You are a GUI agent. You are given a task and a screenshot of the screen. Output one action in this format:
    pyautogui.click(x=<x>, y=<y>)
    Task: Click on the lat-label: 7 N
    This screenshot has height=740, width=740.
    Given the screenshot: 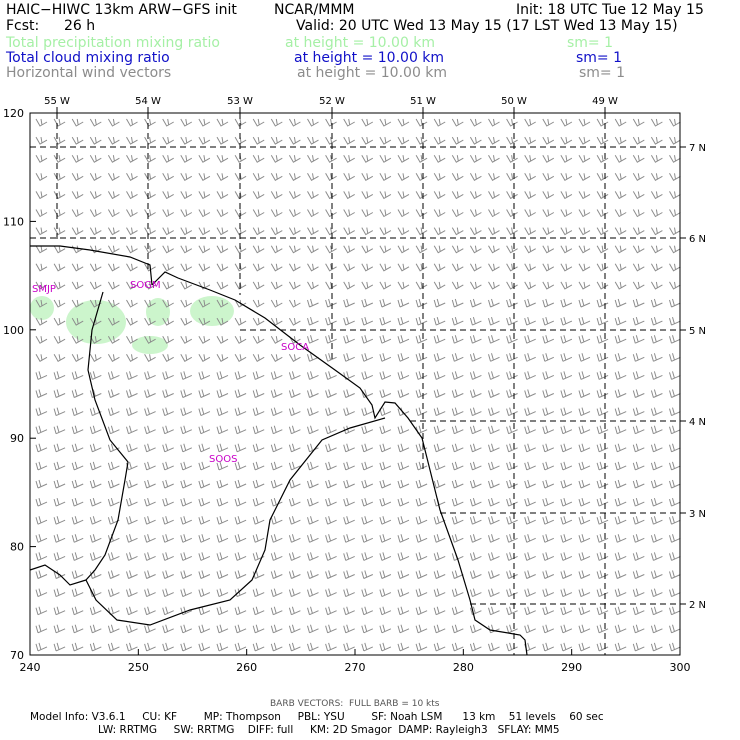 What is the action you would take?
    pyautogui.click(x=697, y=148)
    